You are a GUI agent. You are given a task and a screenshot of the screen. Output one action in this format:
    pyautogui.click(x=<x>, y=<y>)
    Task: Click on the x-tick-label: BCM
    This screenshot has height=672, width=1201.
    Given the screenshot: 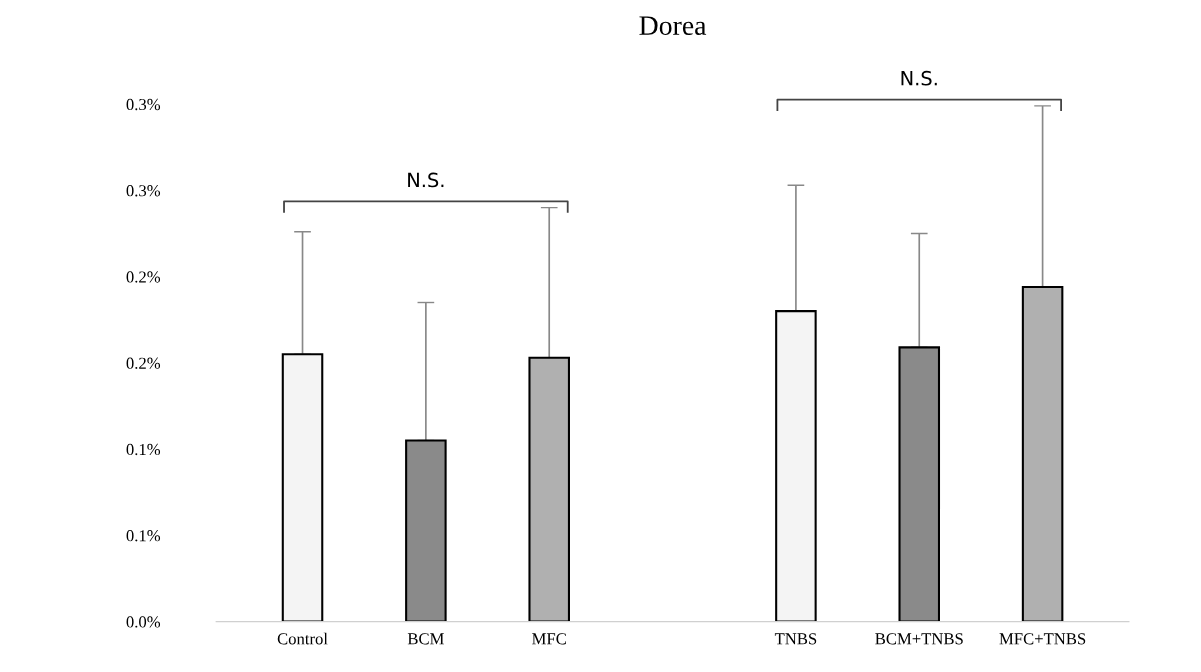 What is the action you would take?
    pyautogui.click(x=425, y=639)
    